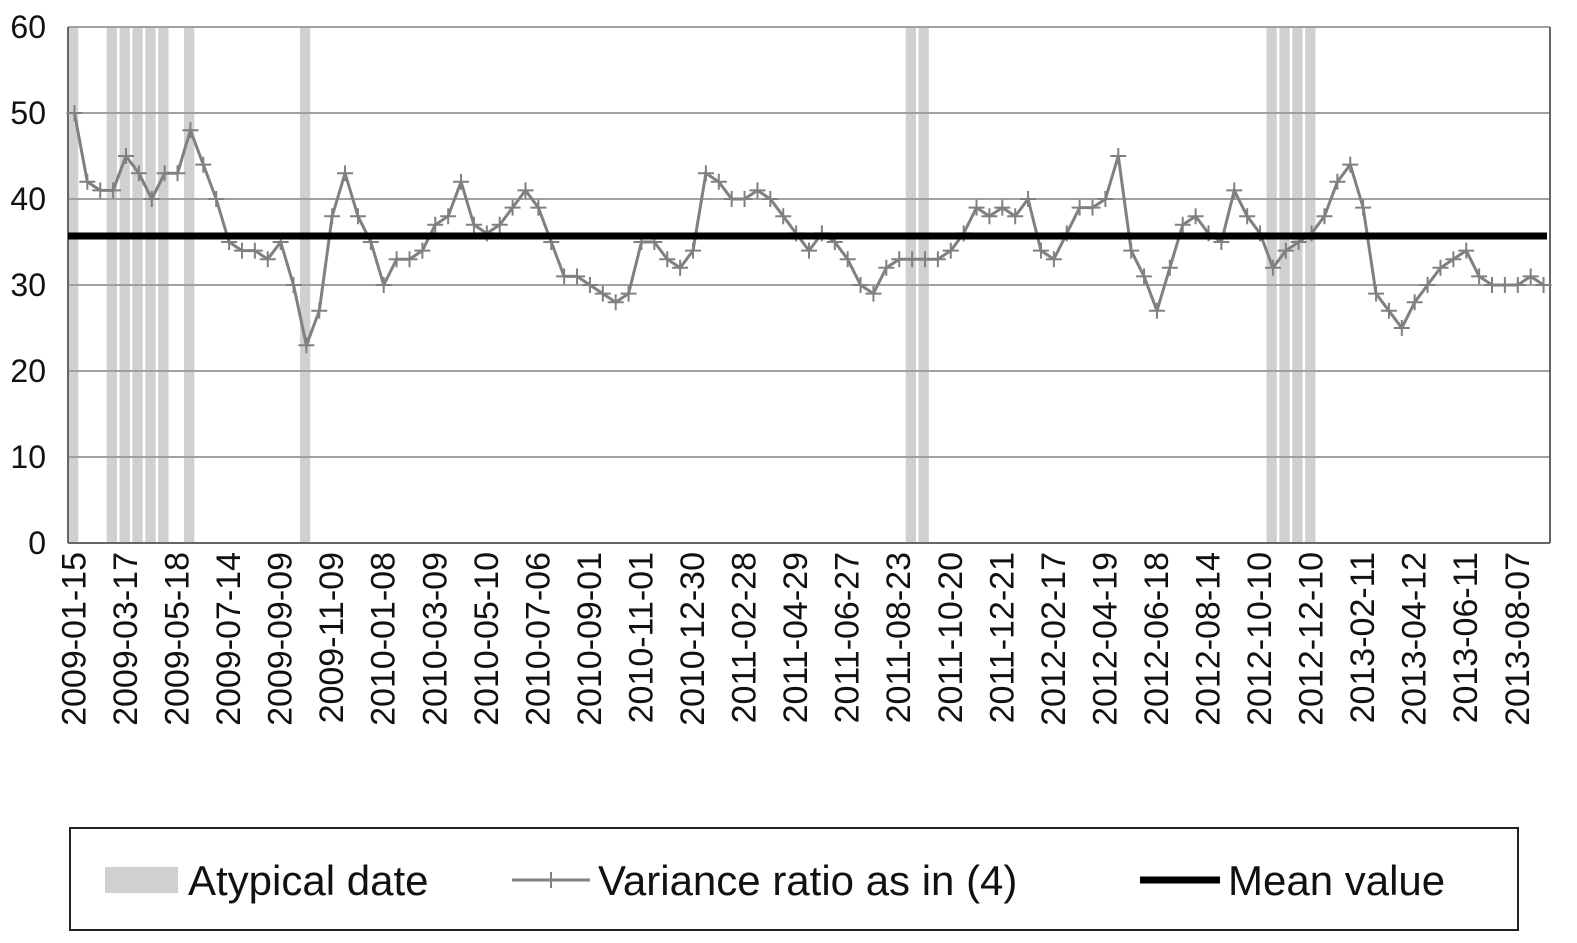 Image resolution: width=1577 pixels, height=943 pixels. Describe the element at coordinates (37, 543) in the screenshot. I see `y-tick-label: 0` at that location.